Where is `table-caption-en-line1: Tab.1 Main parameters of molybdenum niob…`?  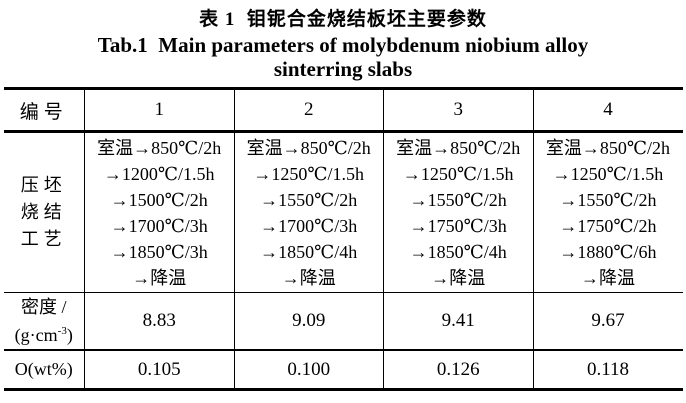 table-caption-en-line1: Tab.1 Main parameters of molybdenum niob… is located at coordinates (343, 45).